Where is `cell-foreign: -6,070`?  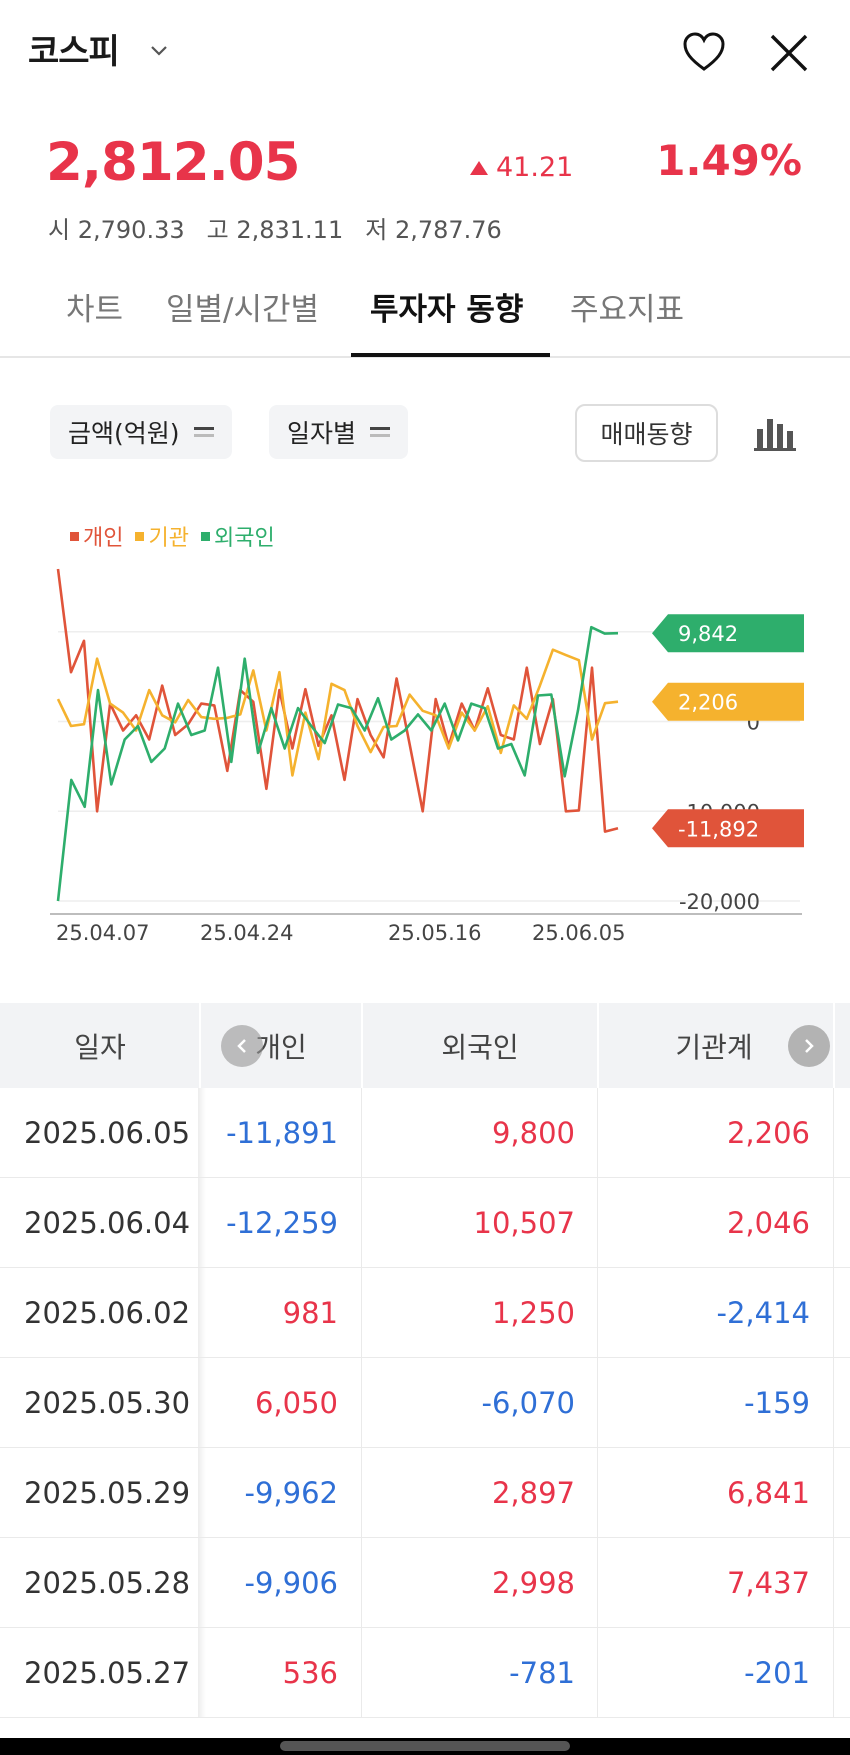 cell-foreign: -6,070 is located at coordinates (528, 1403).